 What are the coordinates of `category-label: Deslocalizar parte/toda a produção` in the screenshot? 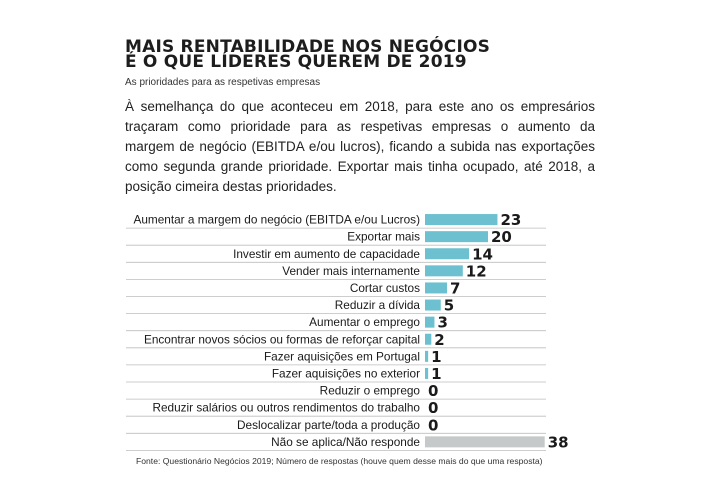 It's located at (328, 425).